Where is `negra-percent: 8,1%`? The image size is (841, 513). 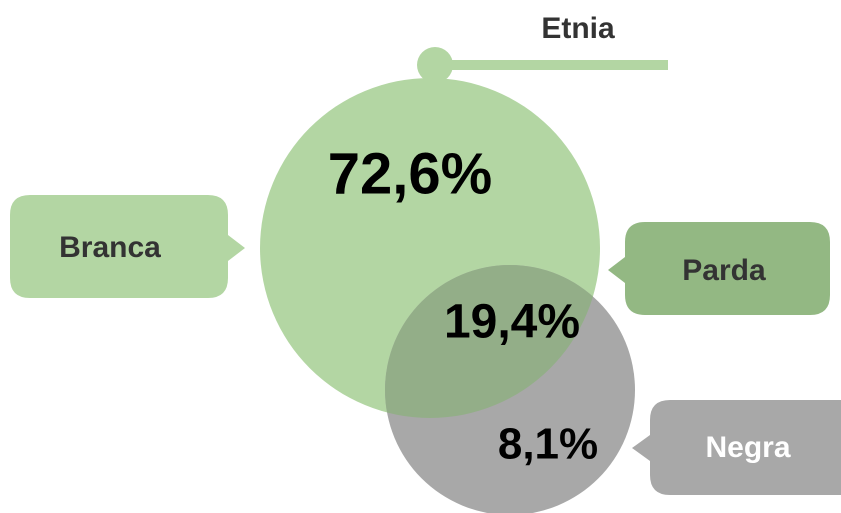
negra-percent: 8,1% is located at coordinates (548, 444).